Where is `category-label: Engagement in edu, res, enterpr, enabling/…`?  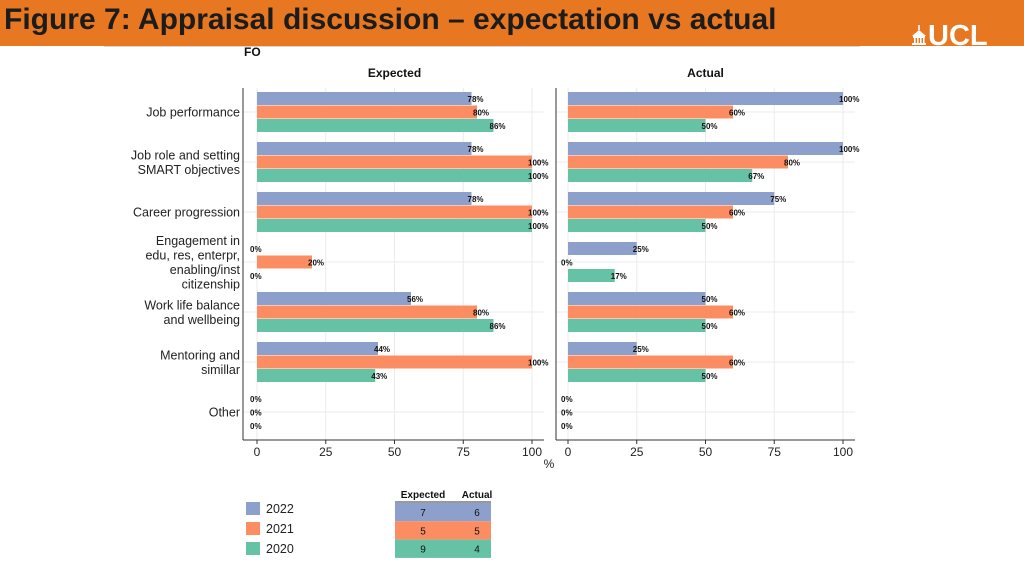 category-label: Engagement in edu, res, enterpr, enabling/… is located at coordinates (192, 263).